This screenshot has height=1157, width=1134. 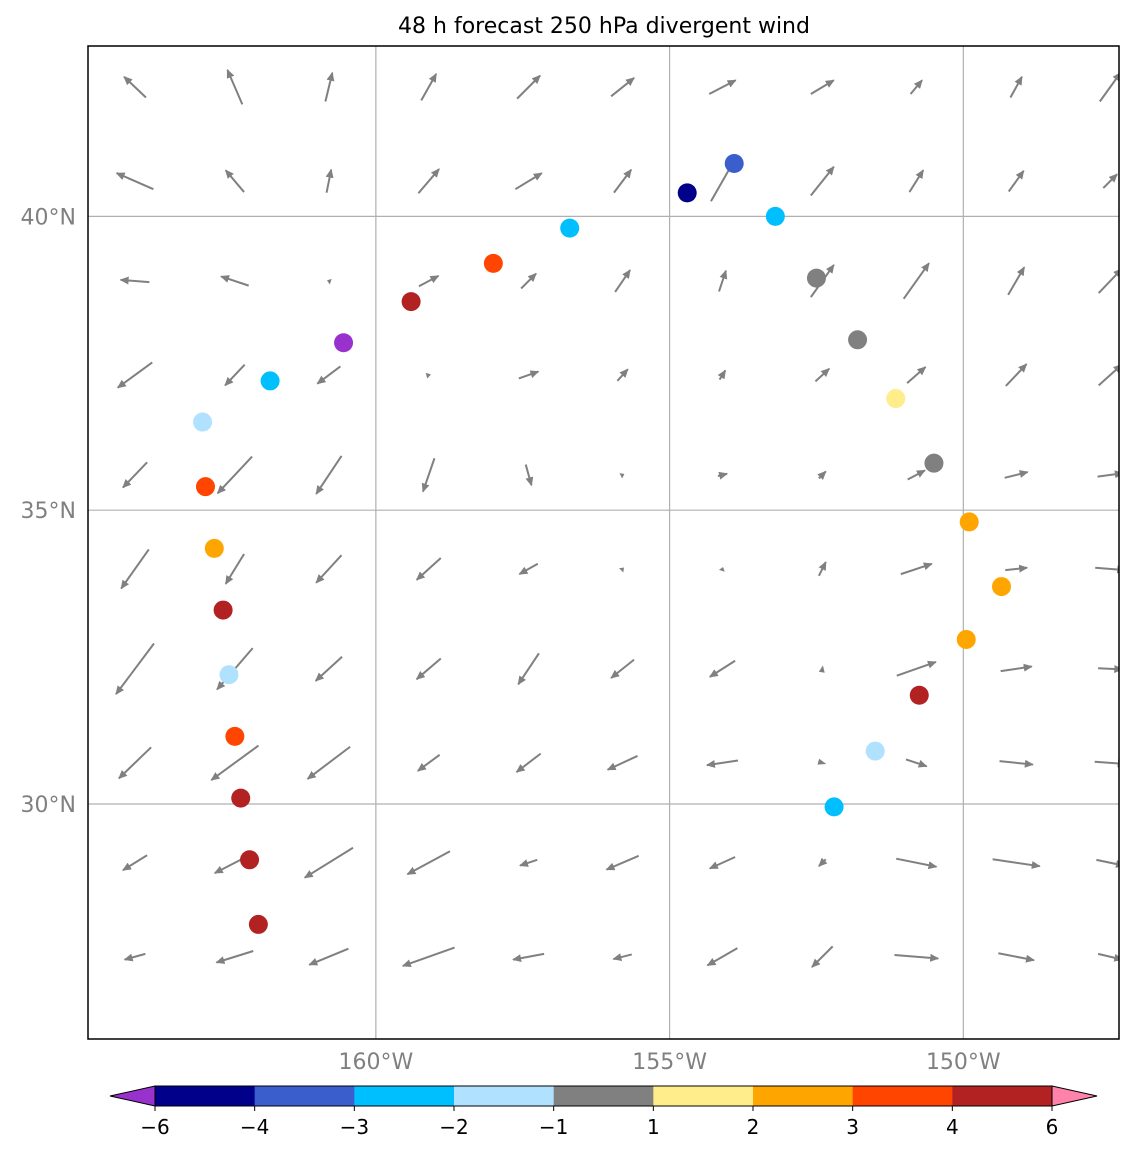 I want to click on lat-tick-label: 30°N, so click(x=48, y=805).